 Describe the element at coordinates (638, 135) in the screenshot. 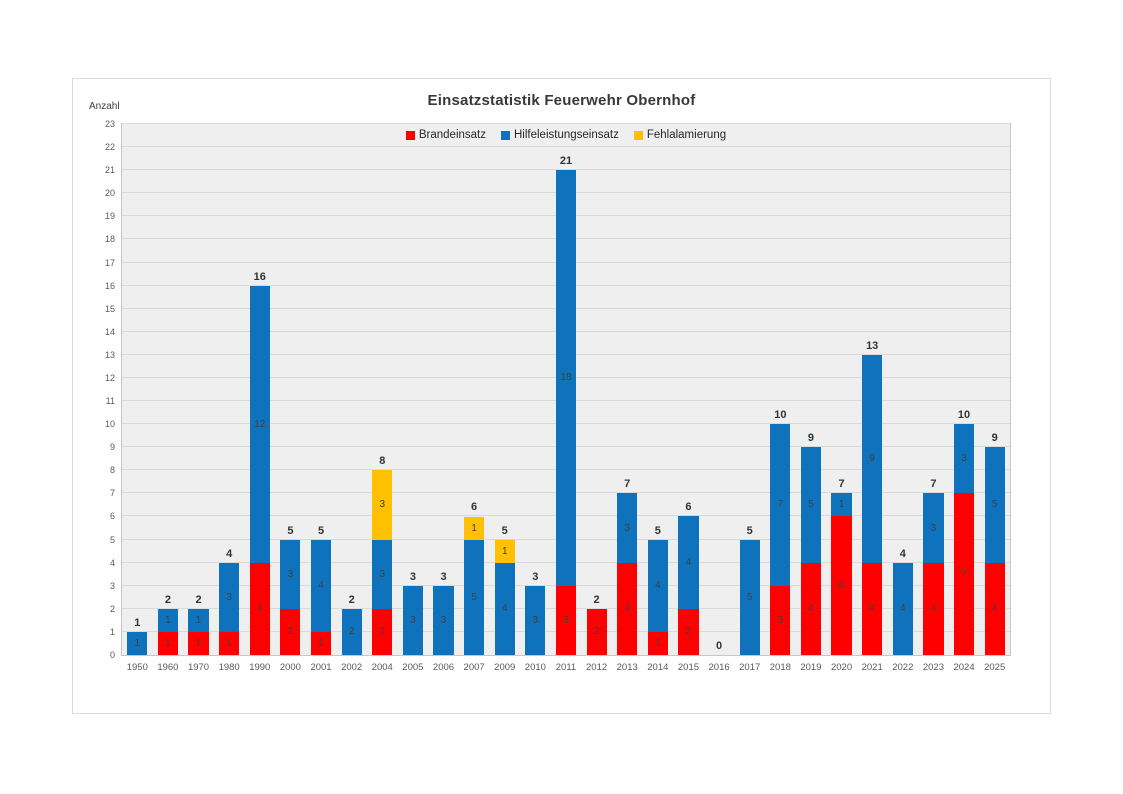

I see `legend-swatch` at that location.